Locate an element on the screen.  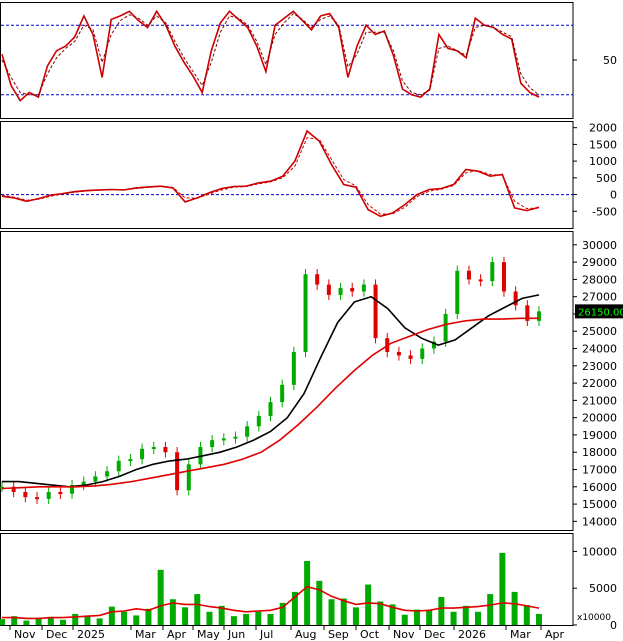
y-tick-label: 19000 is located at coordinates (599, 435).